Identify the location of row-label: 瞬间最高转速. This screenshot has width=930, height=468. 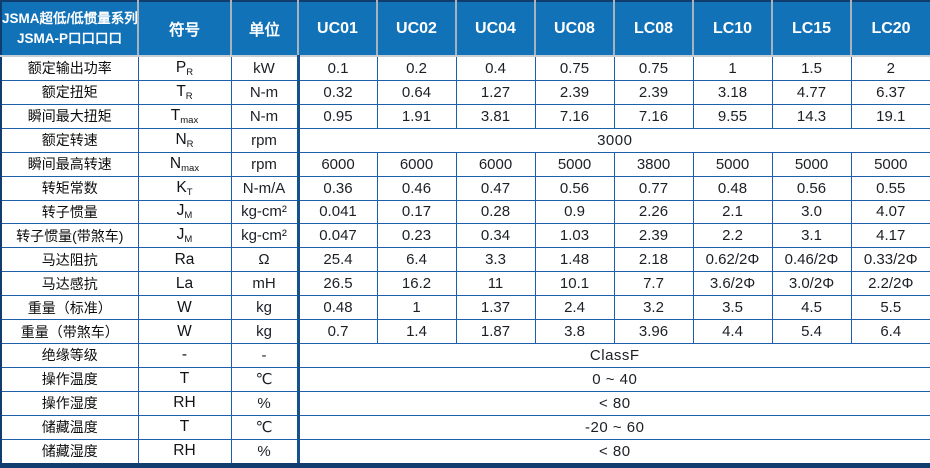
(69, 164).